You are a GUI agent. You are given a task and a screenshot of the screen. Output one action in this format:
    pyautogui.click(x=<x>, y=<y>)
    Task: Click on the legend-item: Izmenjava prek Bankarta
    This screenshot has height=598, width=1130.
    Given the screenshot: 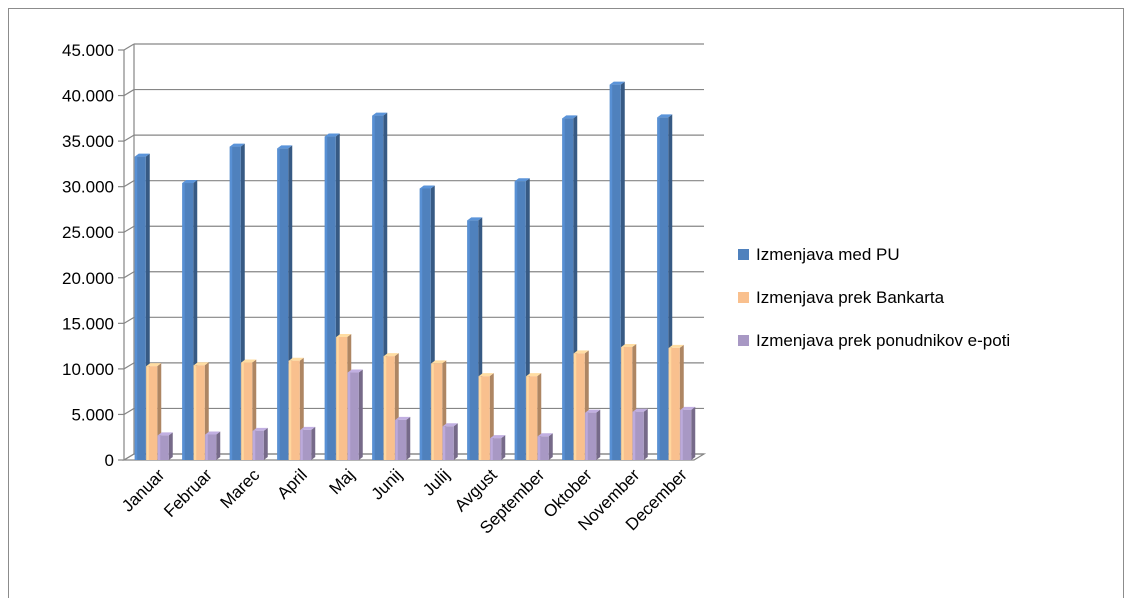 What is the action you would take?
    pyautogui.click(x=841, y=297)
    